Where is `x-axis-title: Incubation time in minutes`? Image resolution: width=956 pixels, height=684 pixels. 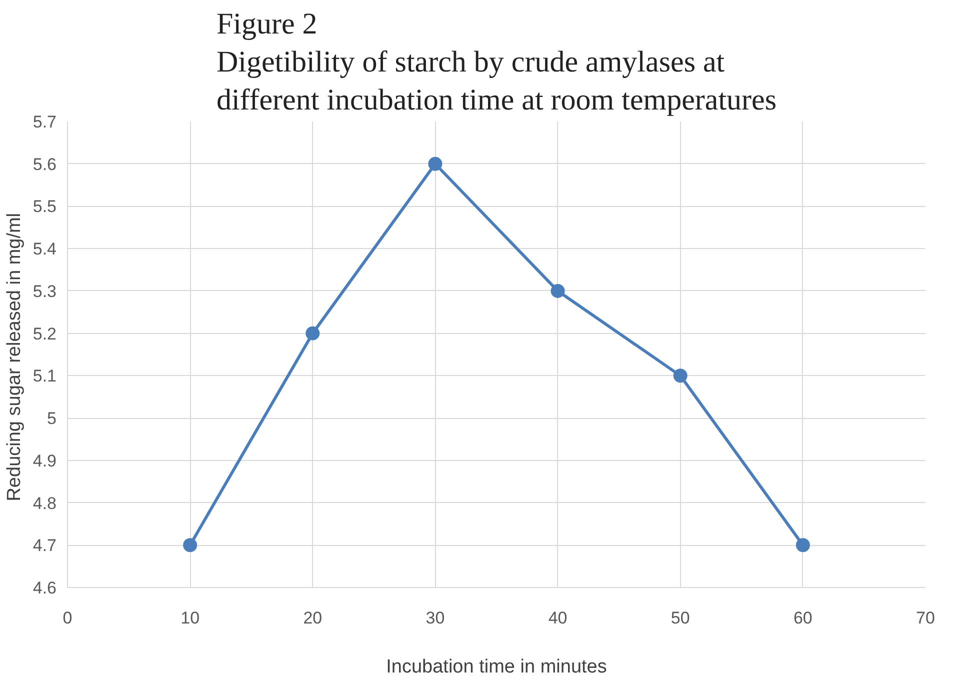
x-axis-title: Incubation time in minutes is located at coordinates (496, 667).